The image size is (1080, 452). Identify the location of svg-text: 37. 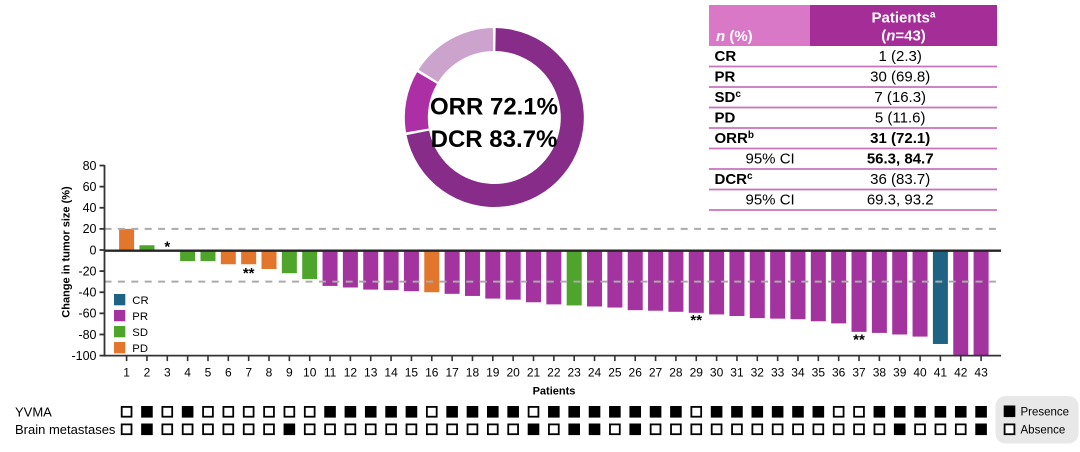
(859, 373).